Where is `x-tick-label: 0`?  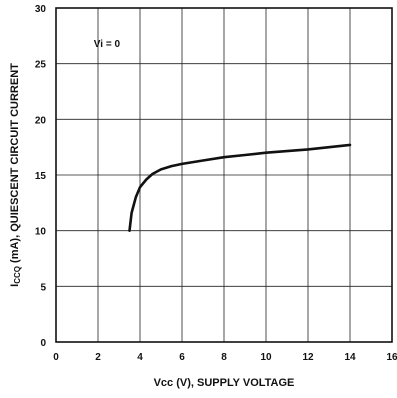 x-tick-label: 0 is located at coordinates (56, 357).